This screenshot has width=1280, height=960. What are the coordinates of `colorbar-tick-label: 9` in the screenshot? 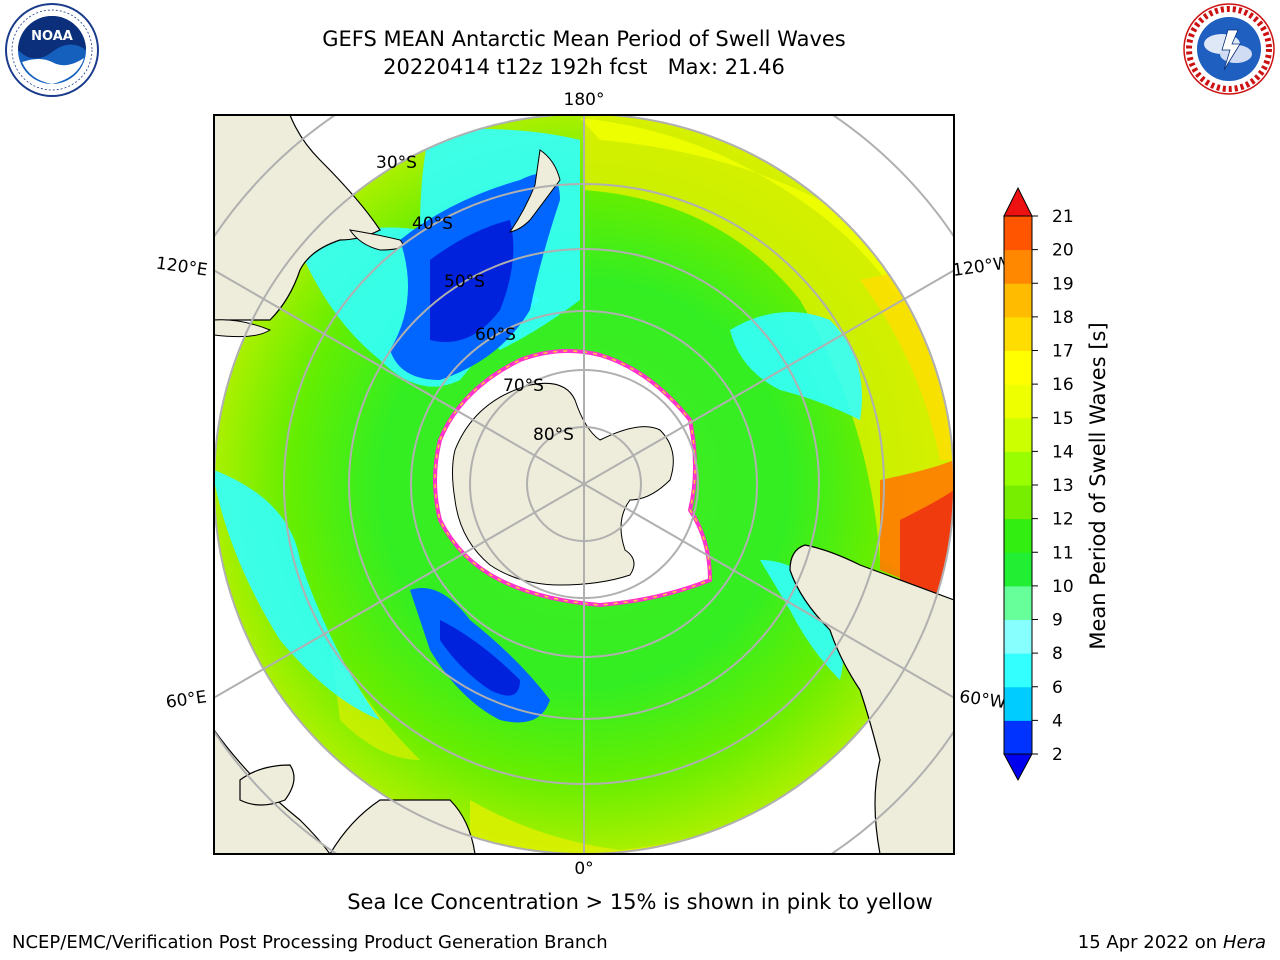 It's located at (1057, 621).